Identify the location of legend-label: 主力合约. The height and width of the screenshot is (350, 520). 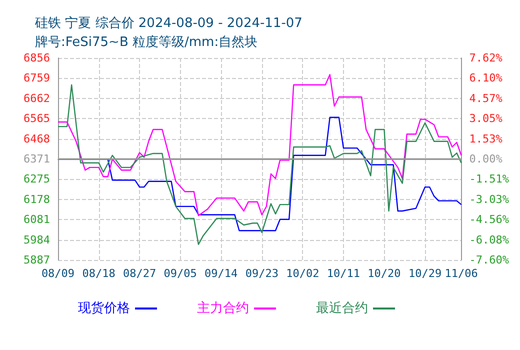
(223, 308).